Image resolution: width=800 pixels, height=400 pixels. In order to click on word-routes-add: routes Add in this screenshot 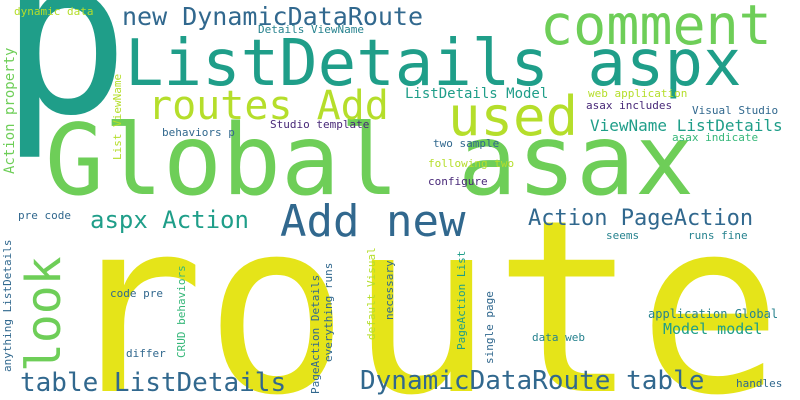, I will do `click(268, 106)`.